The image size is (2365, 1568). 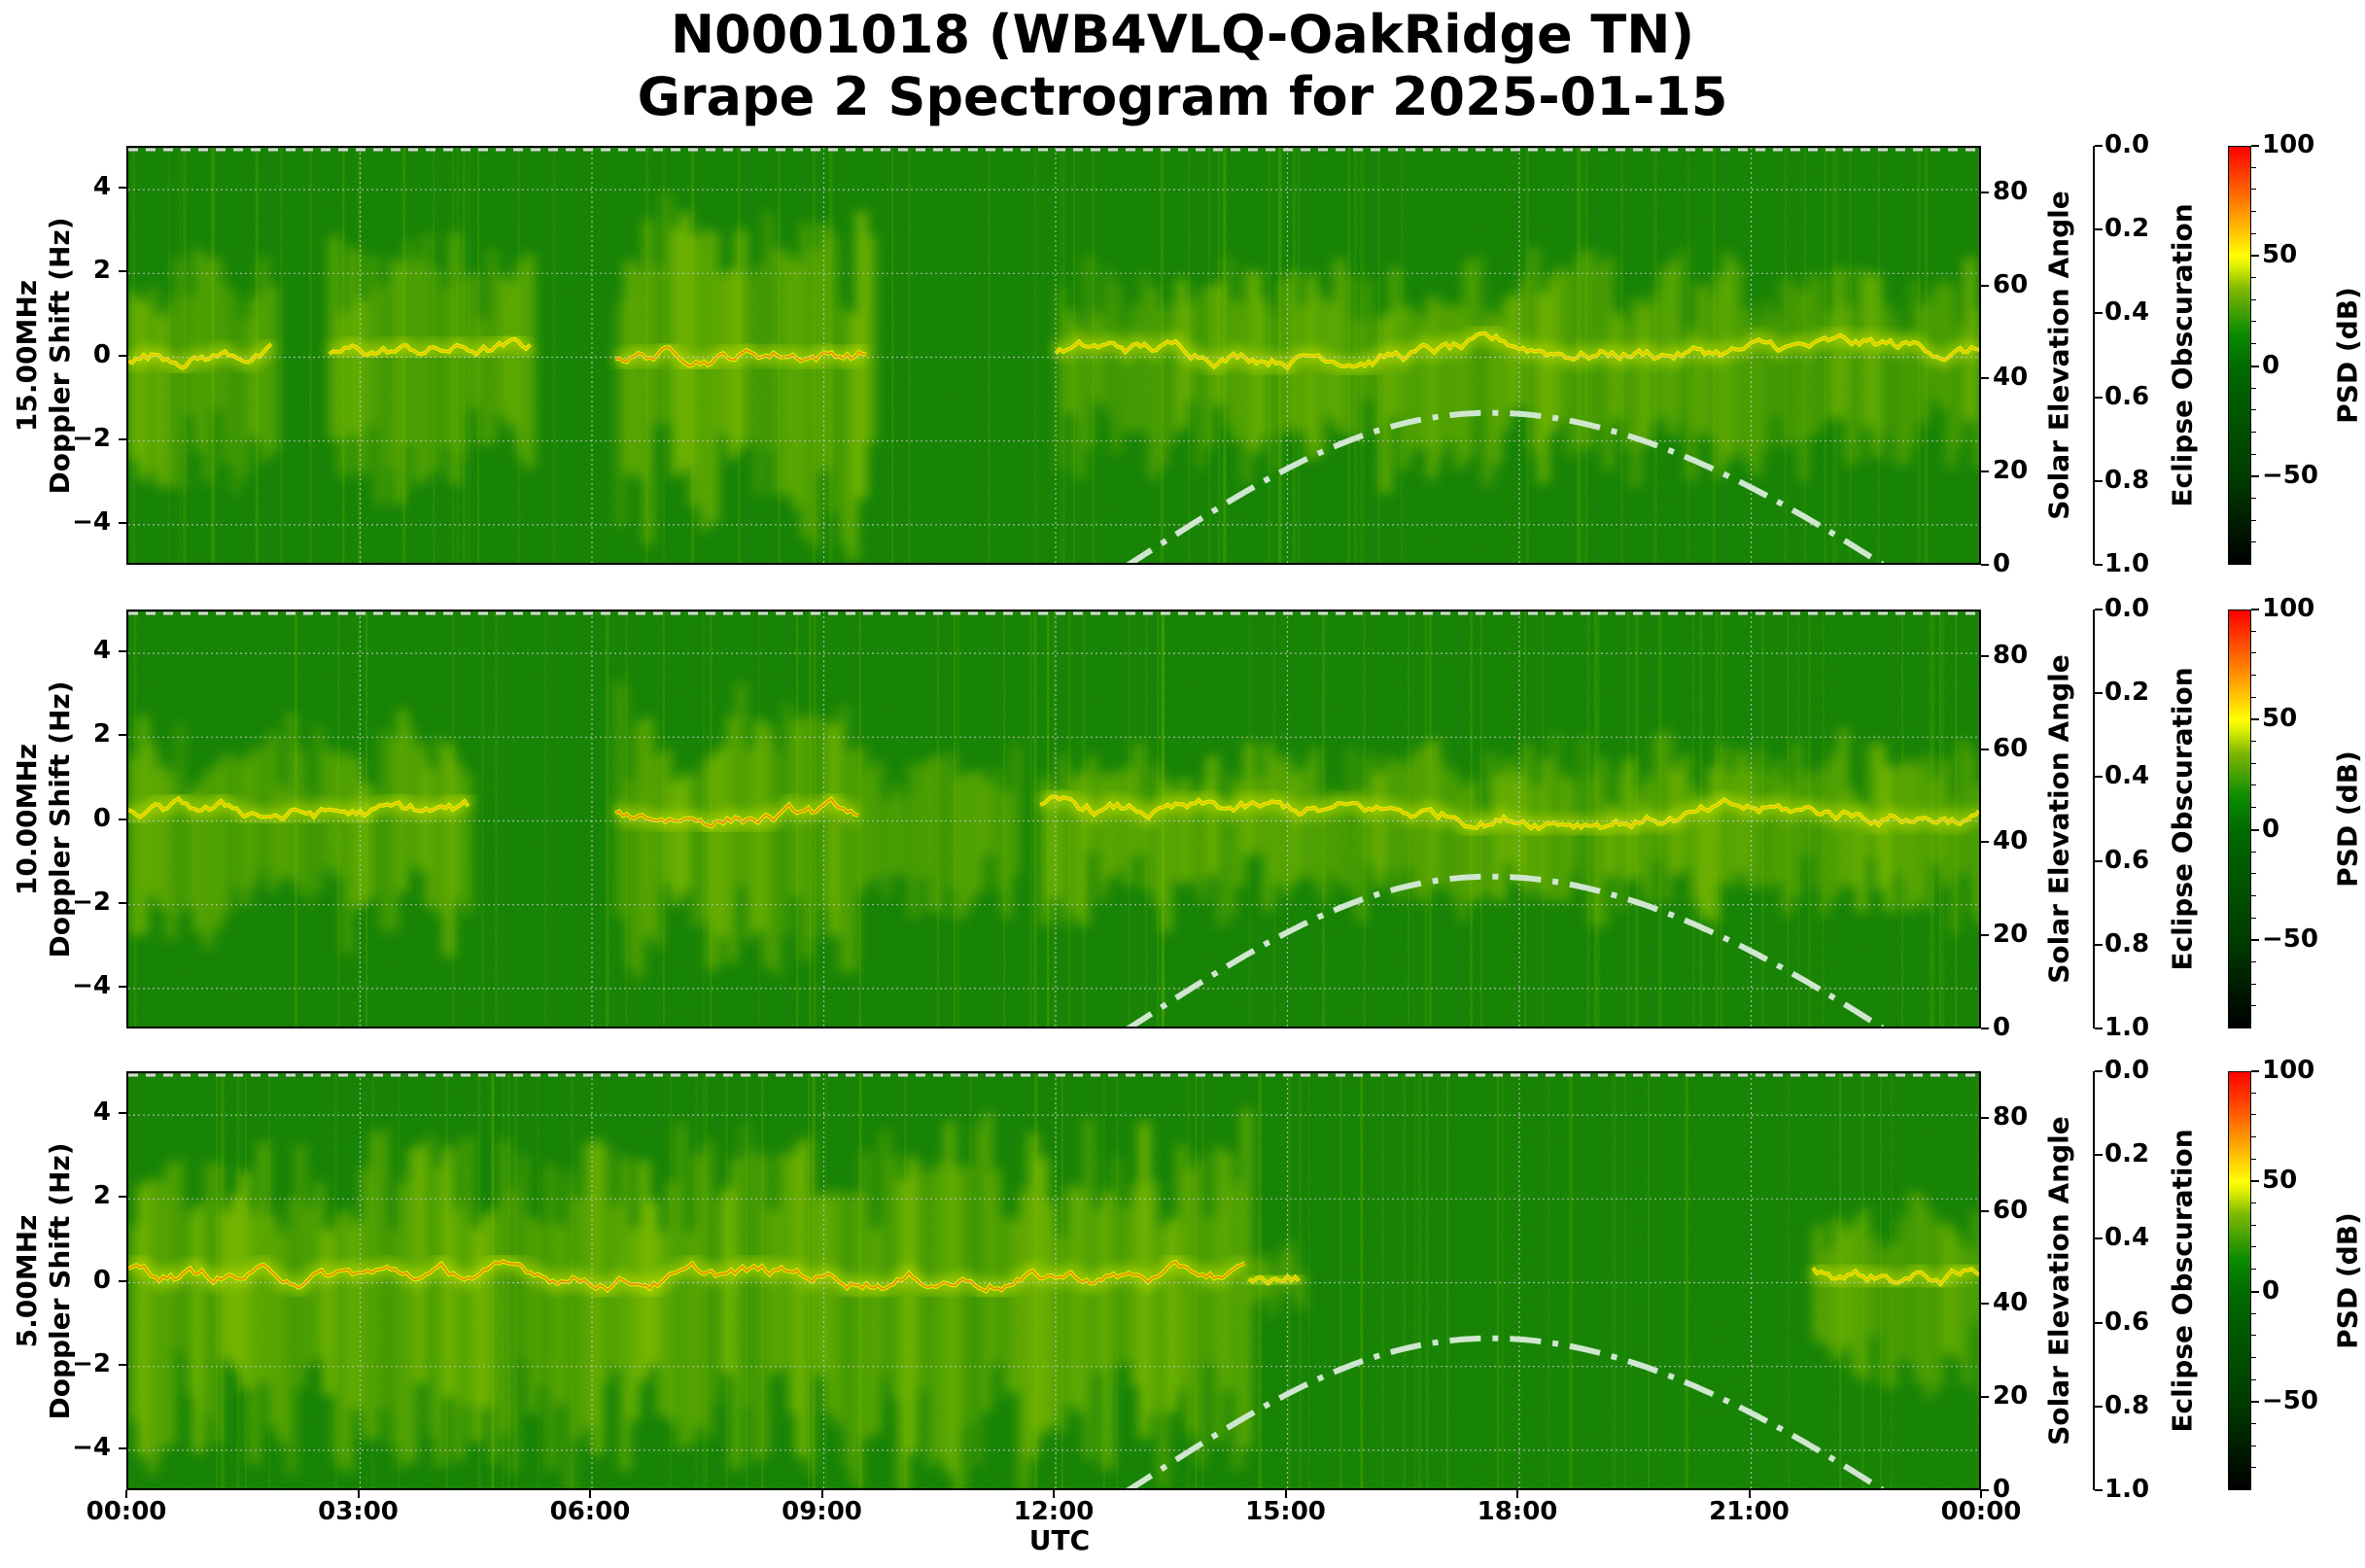 What do you see at coordinates (1285, 1511) in the screenshot?
I see `x-tick-label: 15:00` at bounding box center [1285, 1511].